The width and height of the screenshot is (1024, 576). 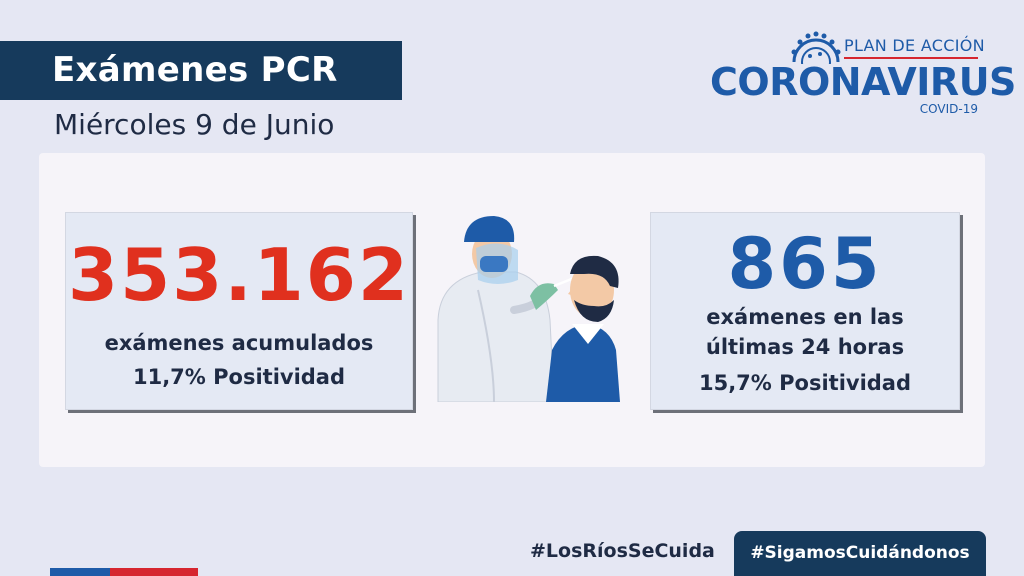 What do you see at coordinates (154, 572) in the screenshot?
I see `flag-stripe-red` at bounding box center [154, 572].